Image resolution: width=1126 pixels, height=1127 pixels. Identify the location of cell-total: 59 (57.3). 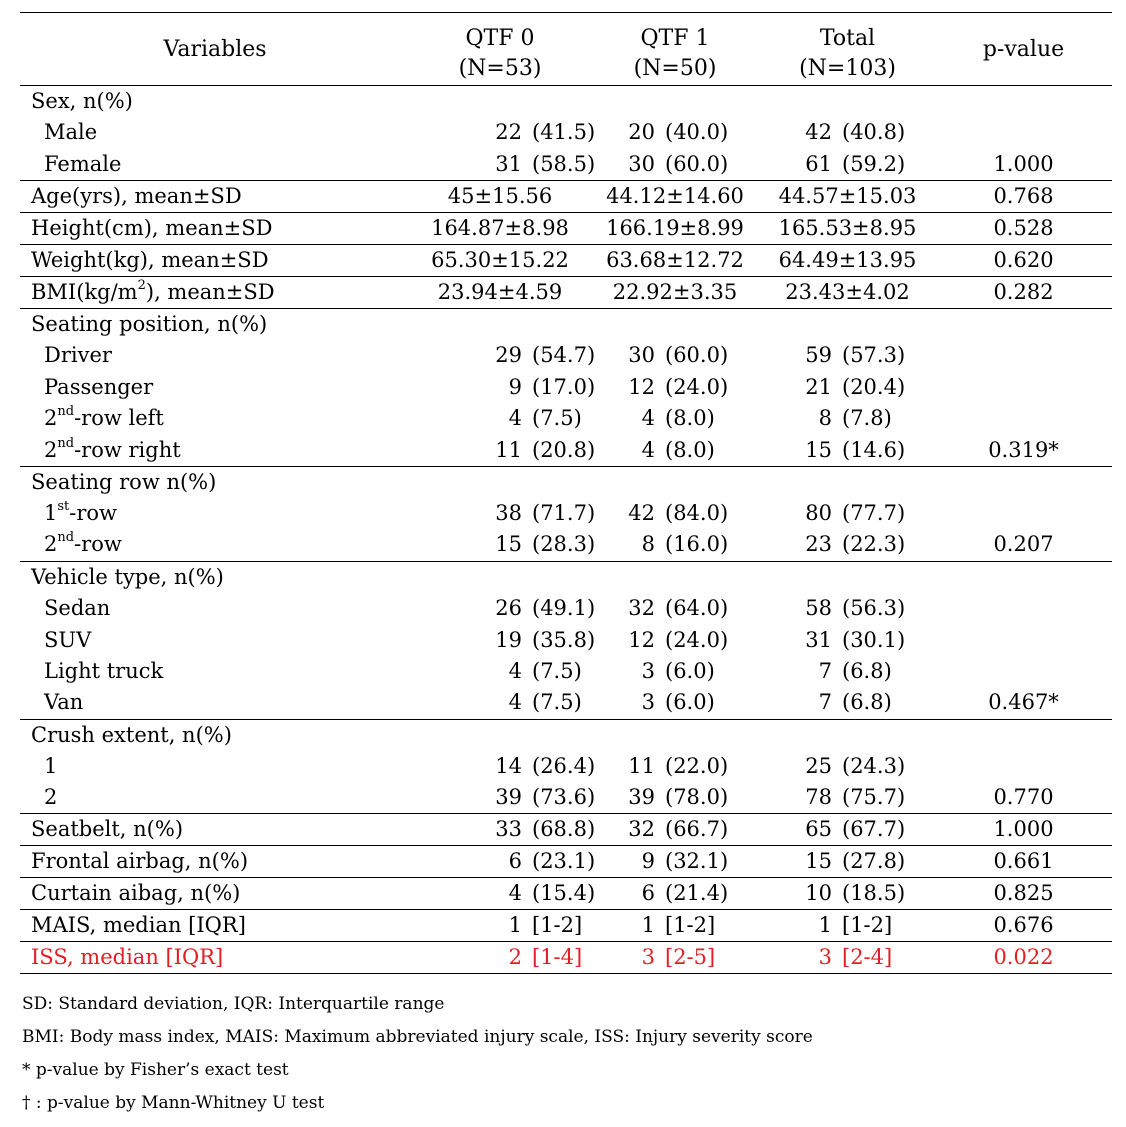
(855, 355).